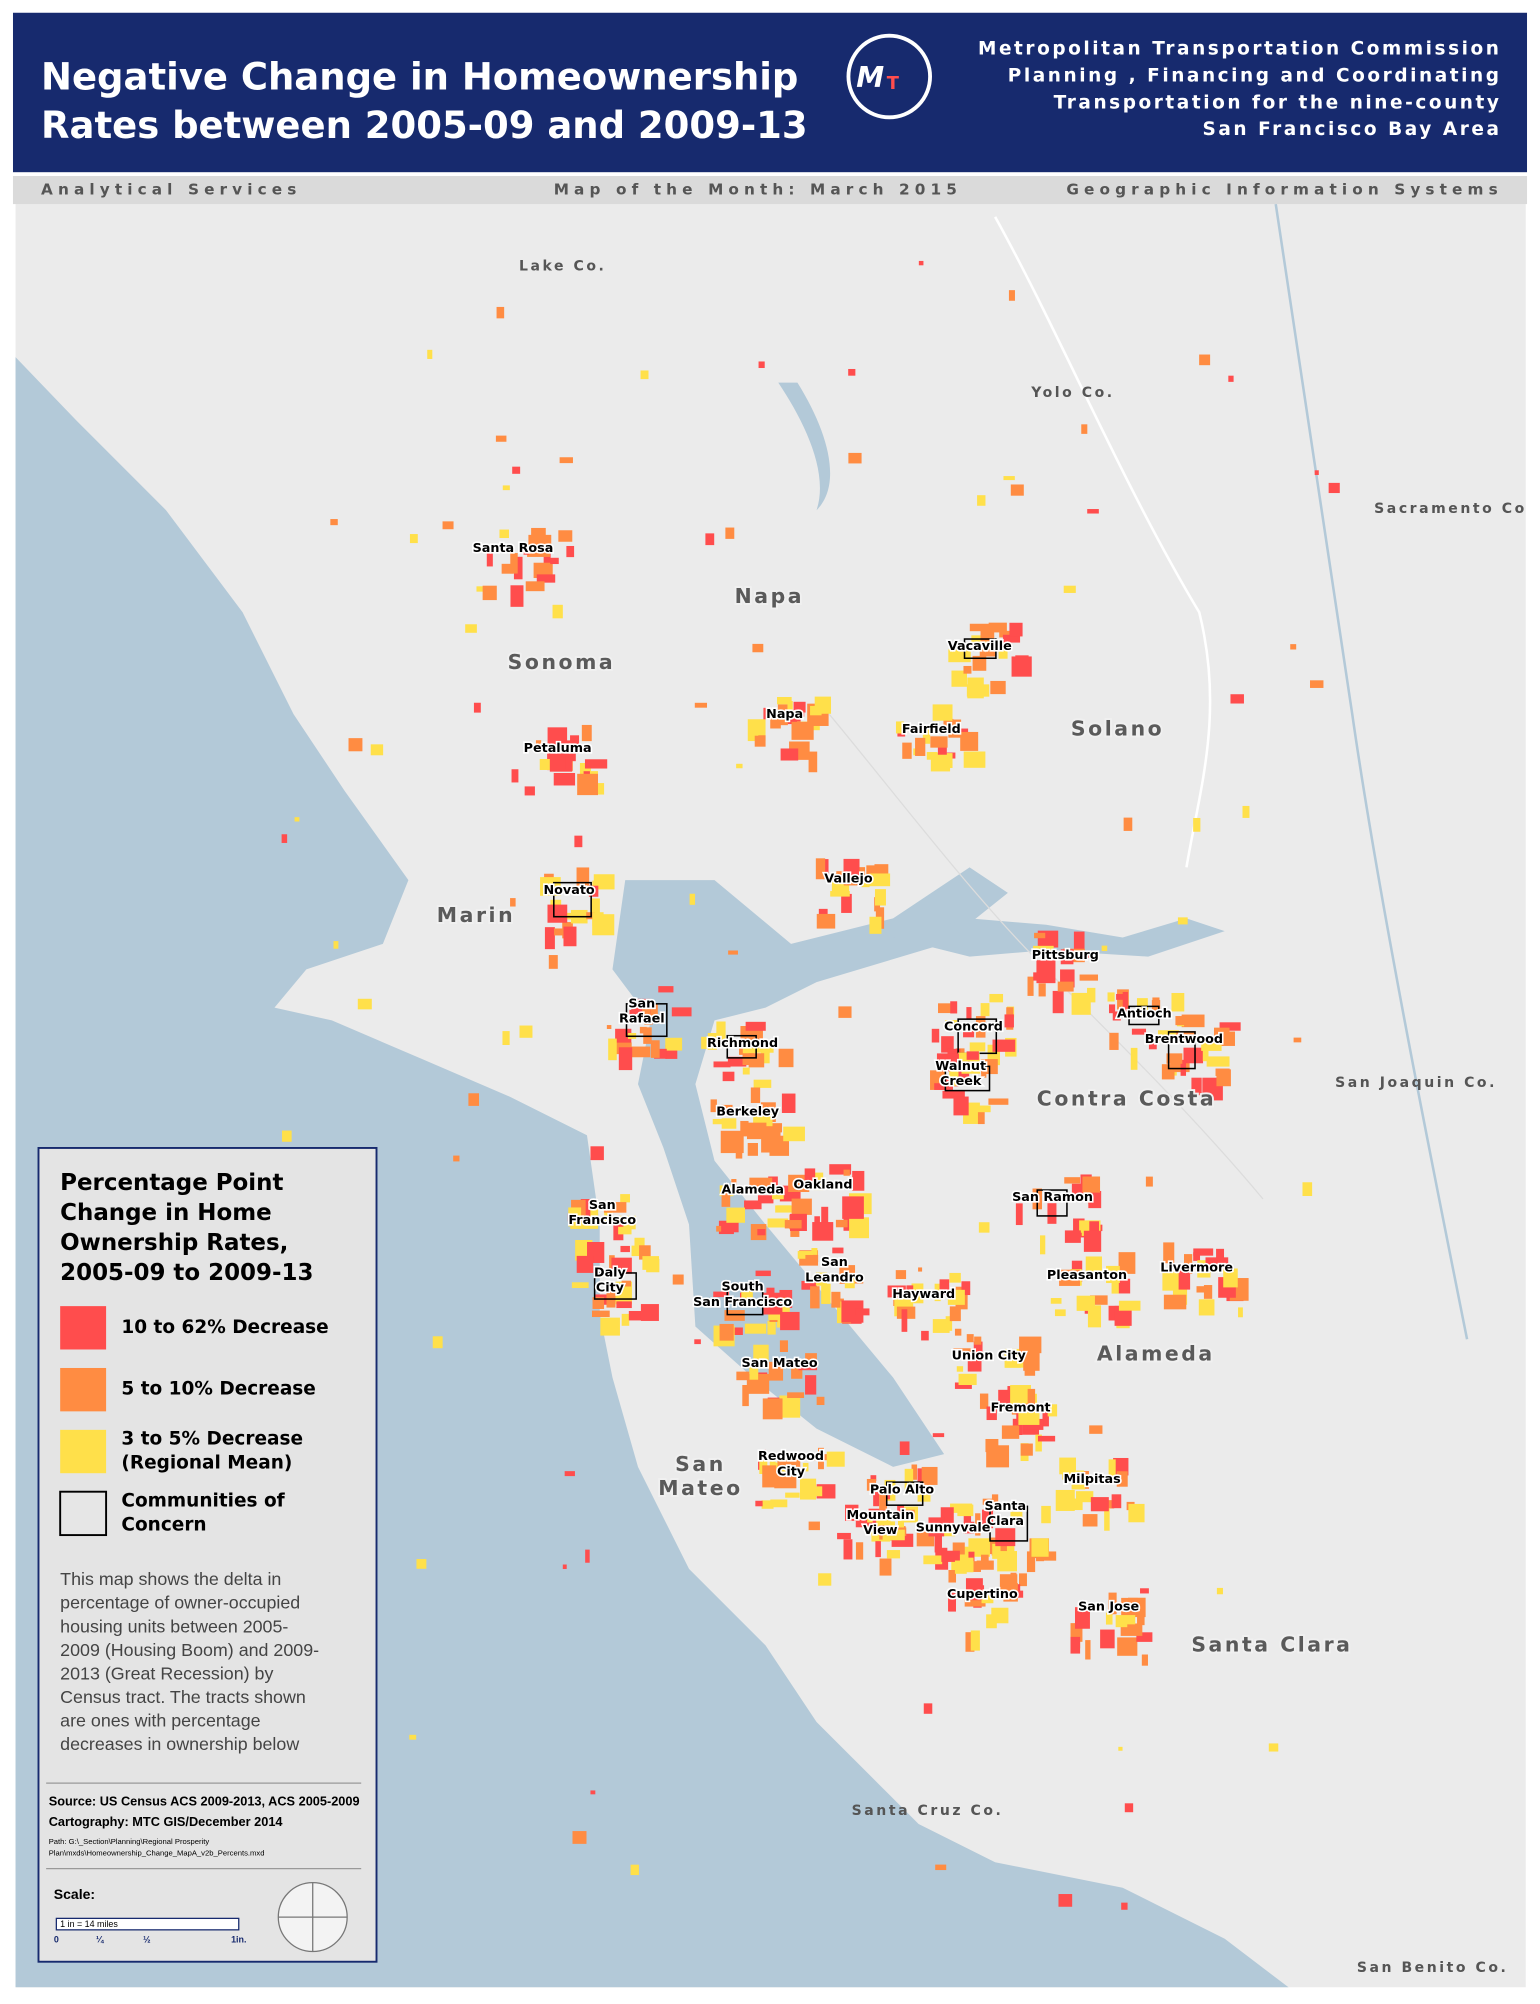  Describe the element at coordinates (1065, 955) in the screenshot. I see `city-label: Pittsburg` at that location.